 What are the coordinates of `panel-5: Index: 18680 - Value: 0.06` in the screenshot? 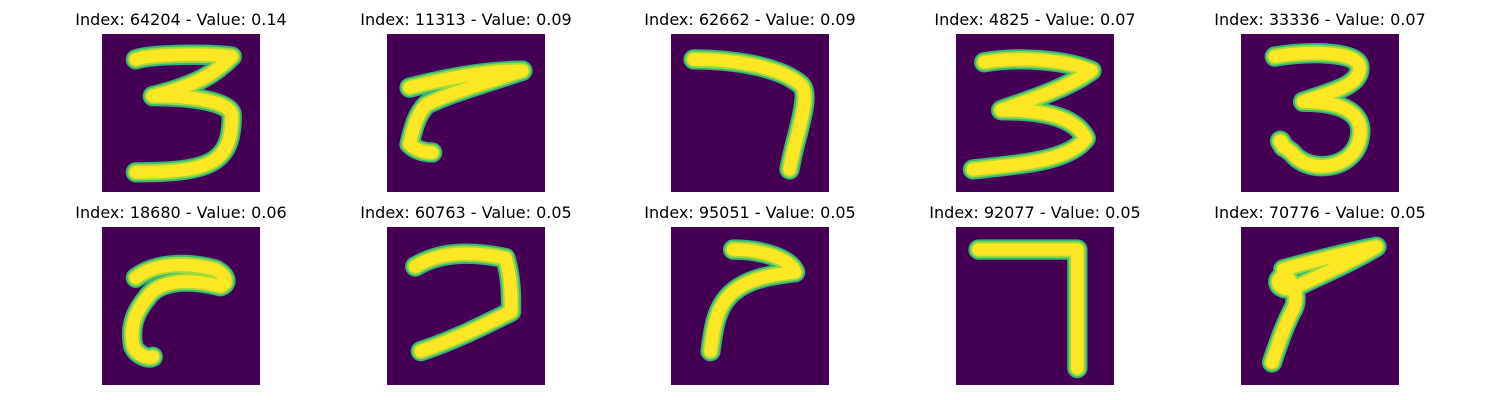 It's located at (181, 289).